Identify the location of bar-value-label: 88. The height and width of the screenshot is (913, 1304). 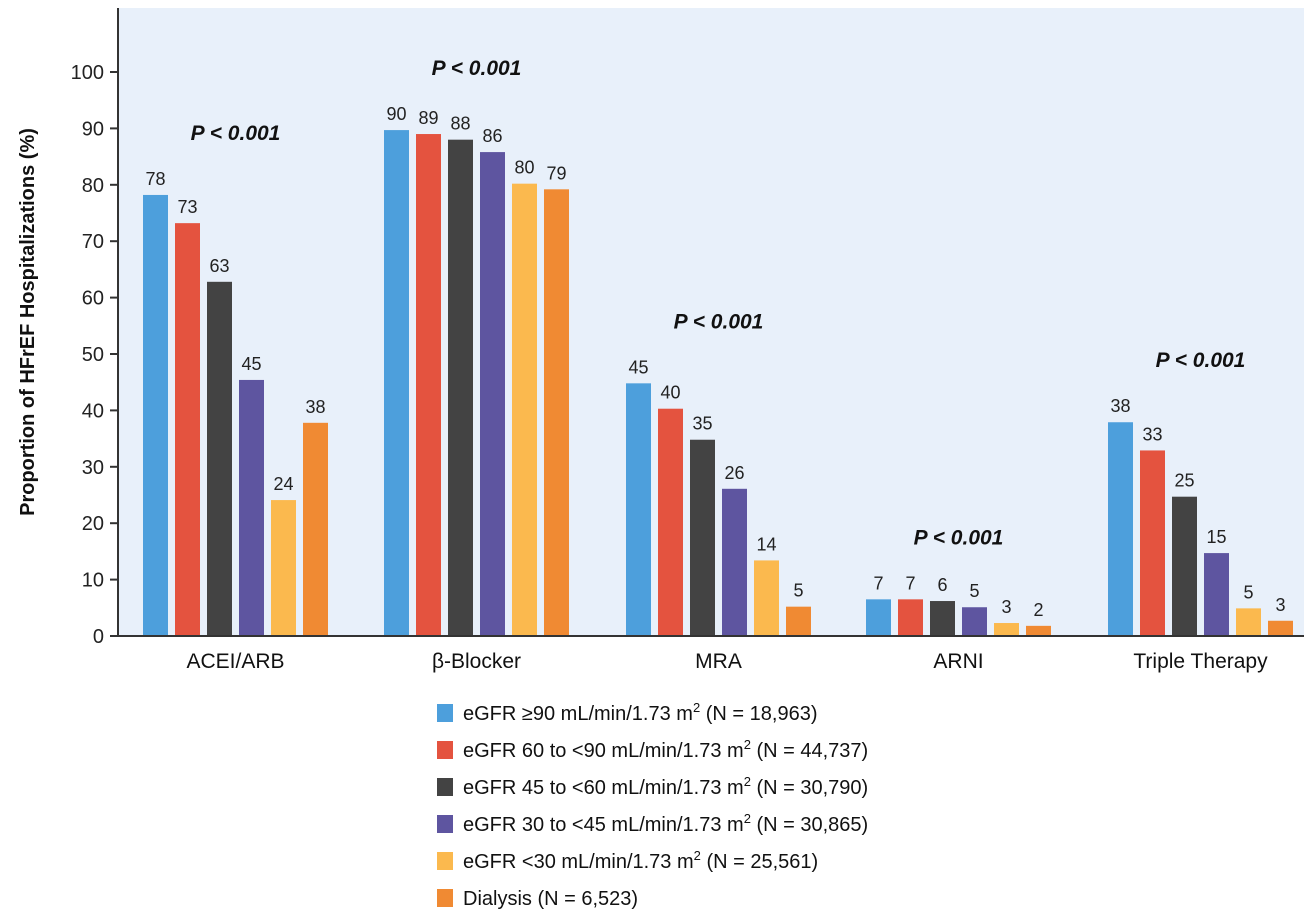
(460, 124).